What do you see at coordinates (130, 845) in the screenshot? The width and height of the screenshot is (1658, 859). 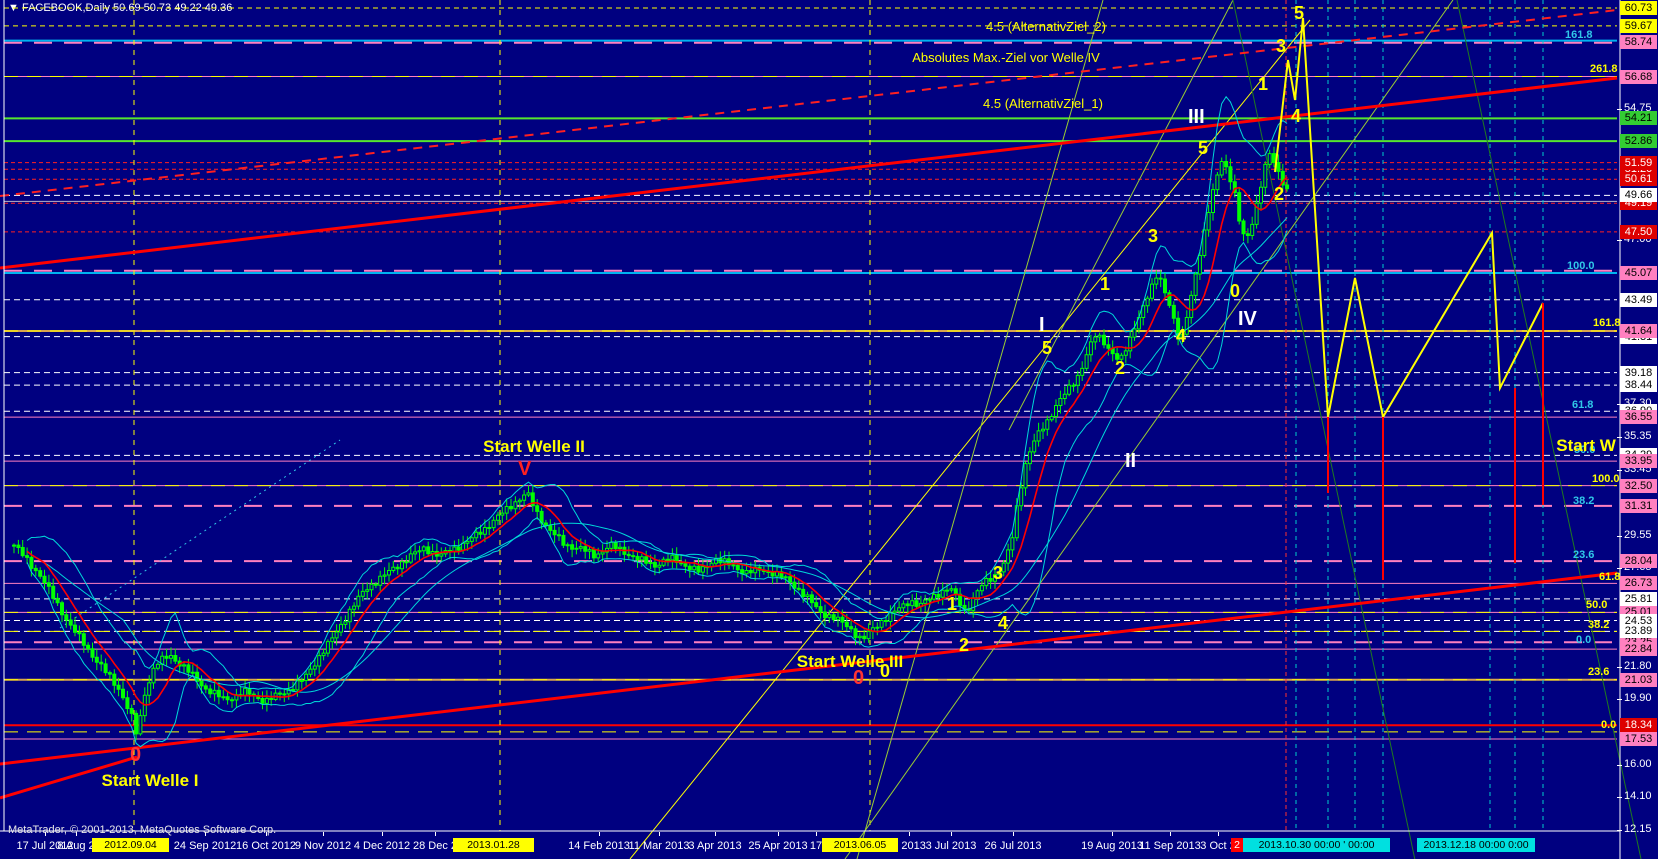 I see `time-axis-highlight: 2012.09.04 00:00` at bounding box center [130, 845].